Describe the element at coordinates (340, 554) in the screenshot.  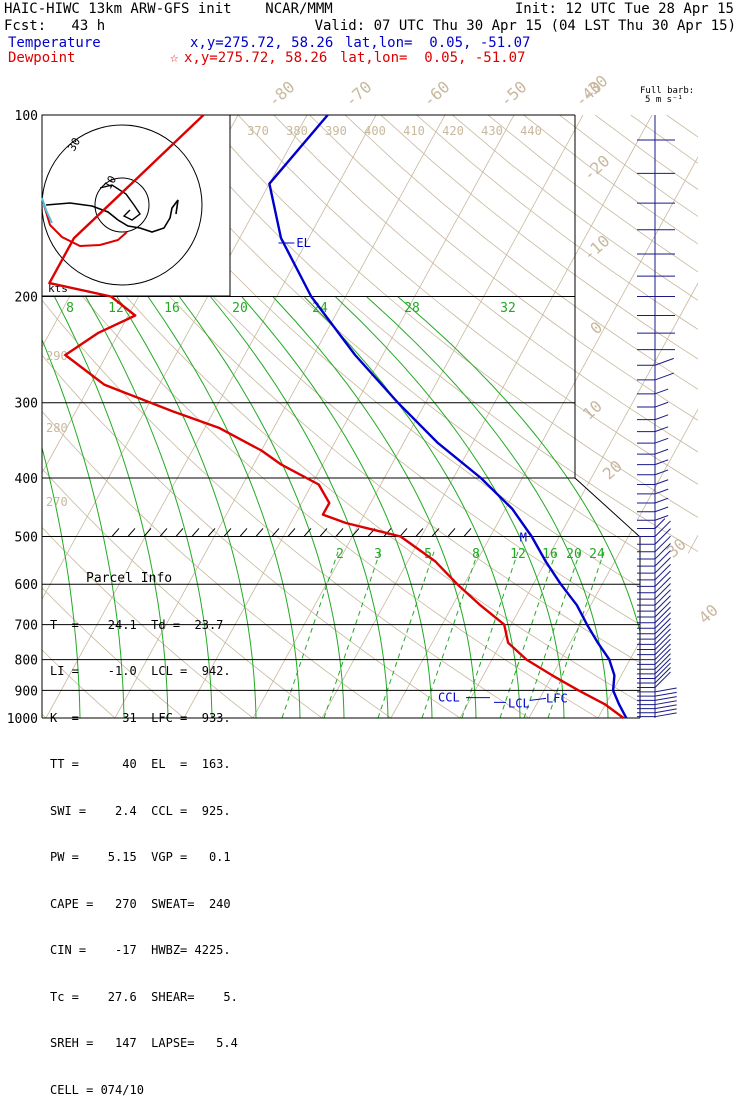
I see `mixing-ratio-label: 2` at that location.